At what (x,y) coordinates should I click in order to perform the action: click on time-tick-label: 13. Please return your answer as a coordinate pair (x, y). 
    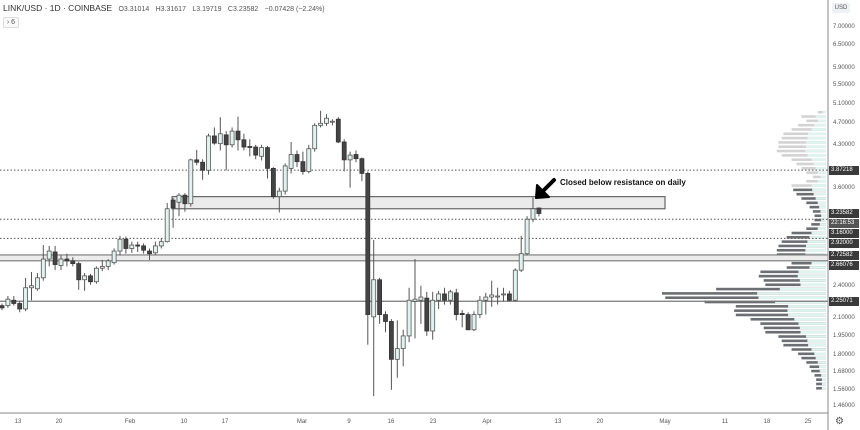
    Looking at the image, I should click on (18, 422).